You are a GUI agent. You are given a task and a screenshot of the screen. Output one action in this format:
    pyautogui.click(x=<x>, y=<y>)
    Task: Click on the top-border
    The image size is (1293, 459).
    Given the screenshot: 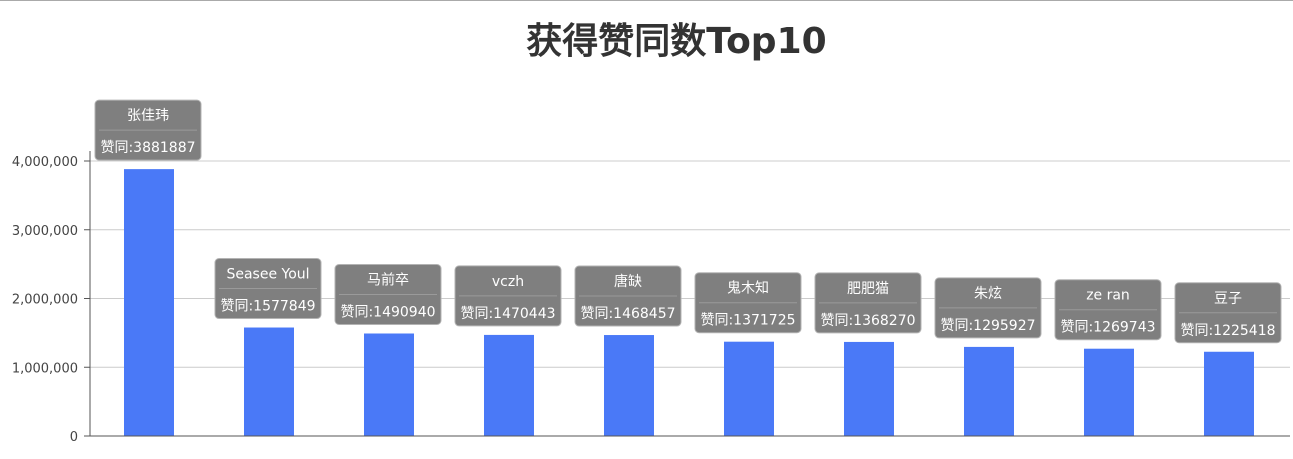 What is the action you would take?
    pyautogui.click(x=646, y=0)
    